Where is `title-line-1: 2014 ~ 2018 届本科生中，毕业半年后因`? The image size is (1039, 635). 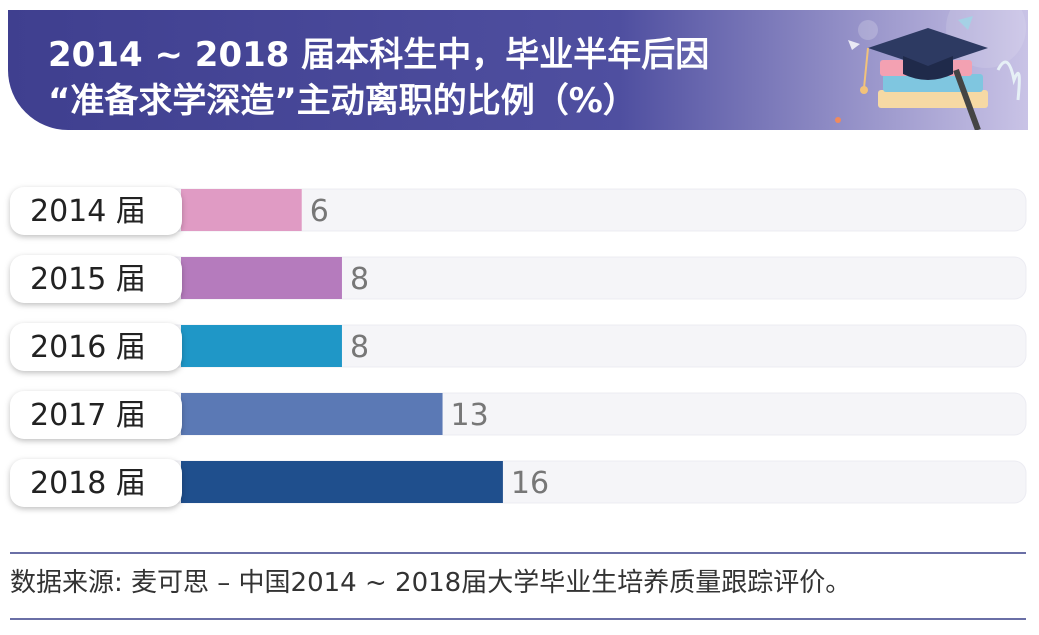
title-line-1: 2014 ~ 2018 届本科生中，毕业半年后因 is located at coordinates (379, 55).